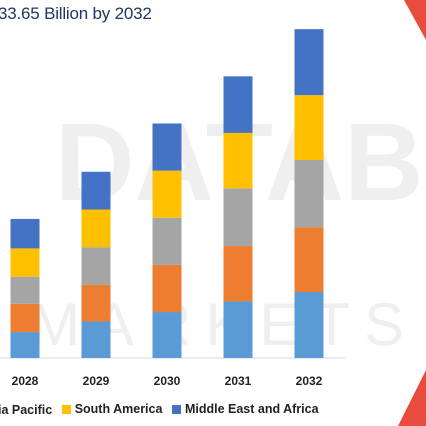 The image size is (426, 426). Describe the element at coordinates (251, 409) in the screenshot. I see `legend-label-middle-east-africa: Middle East and Africa` at that location.